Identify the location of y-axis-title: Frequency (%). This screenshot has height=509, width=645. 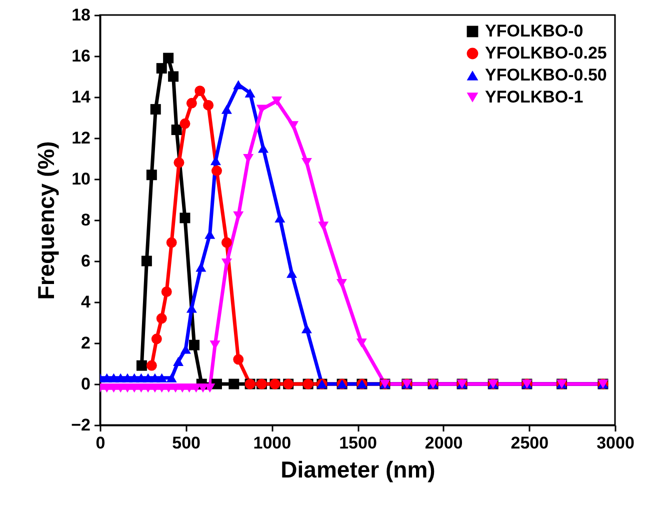
(46, 220).